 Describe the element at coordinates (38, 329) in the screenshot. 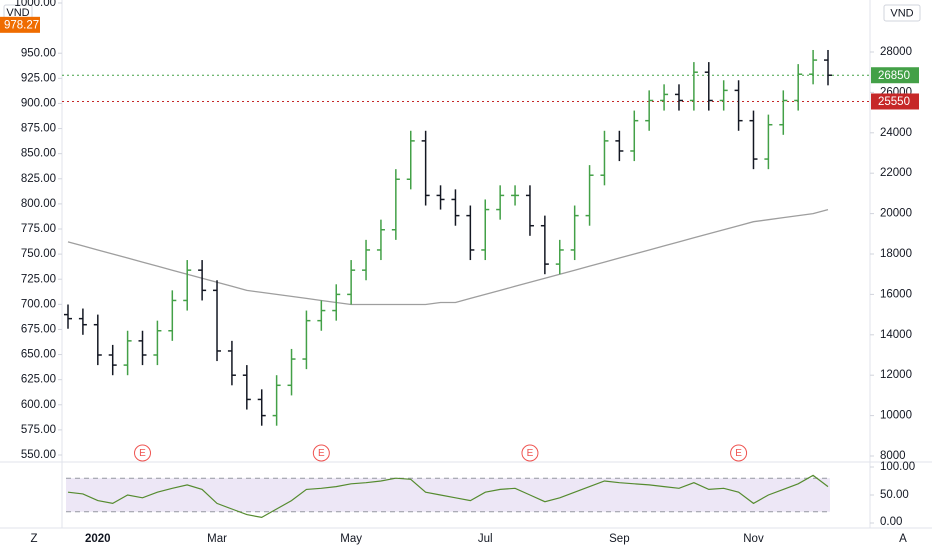

I see `y-tick-label: 675.00` at that location.